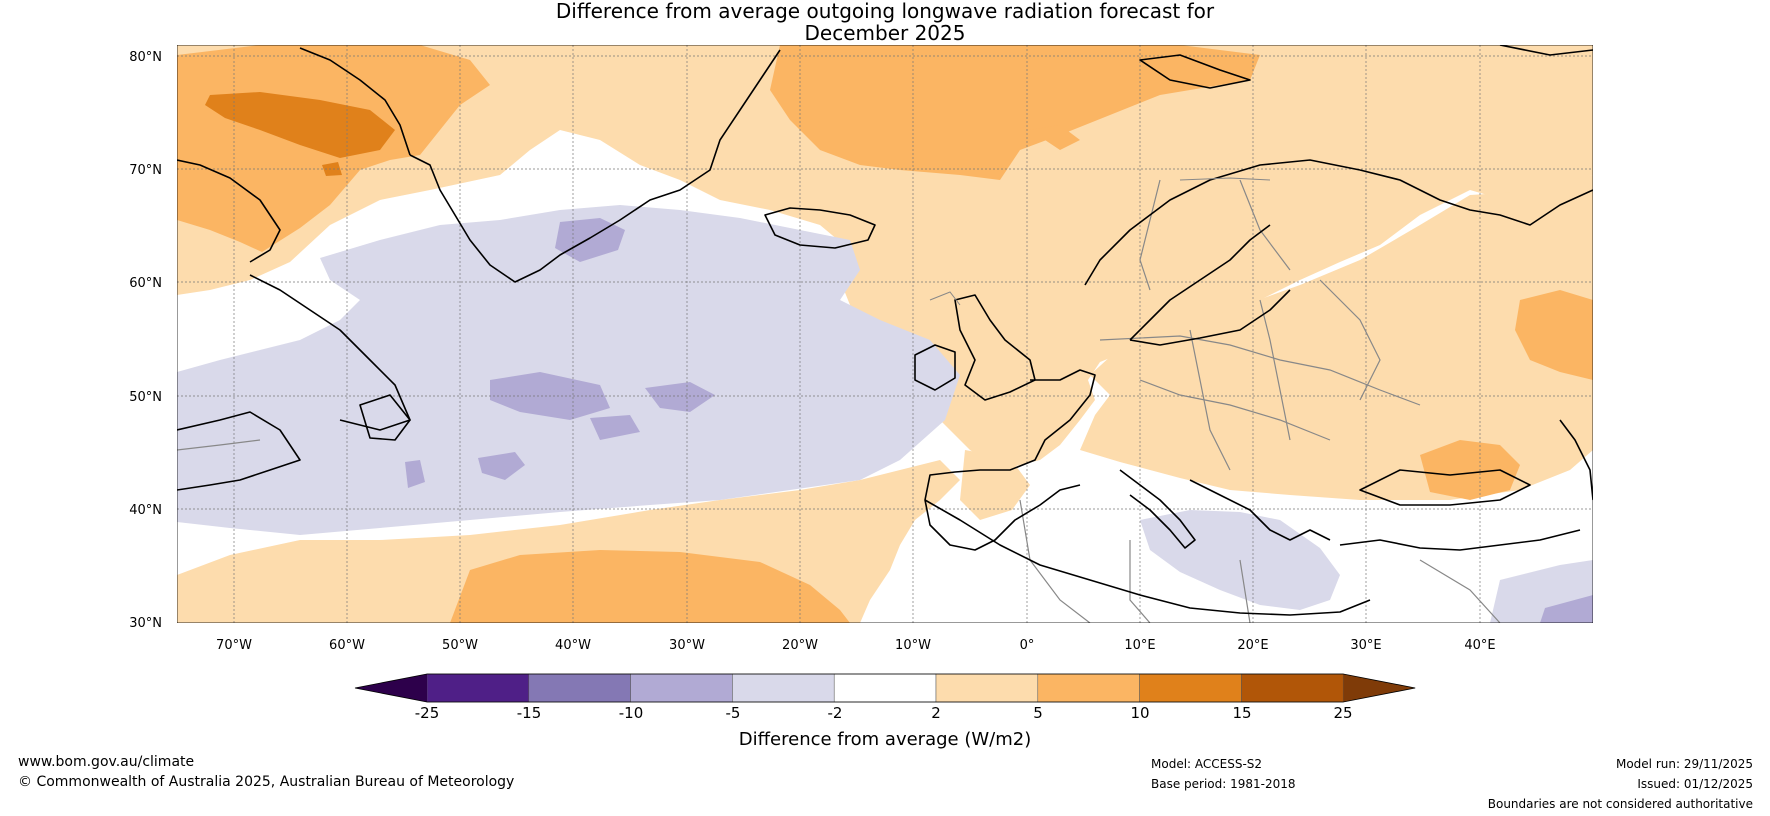 This screenshot has width=1770, height=816. I want to click on coast-novaya, so click(1546, 50).